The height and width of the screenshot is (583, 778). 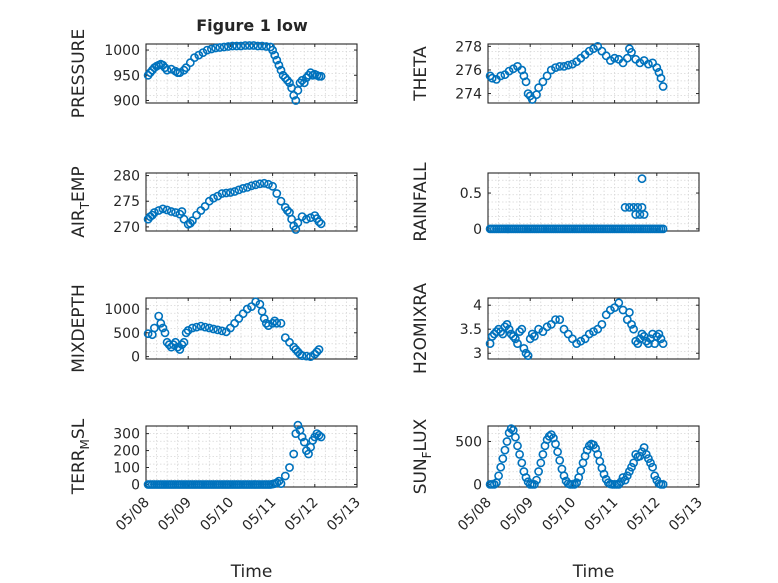 What do you see at coordinates (135, 485) in the screenshot?
I see `y-tick-label: 0` at bounding box center [135, 485].